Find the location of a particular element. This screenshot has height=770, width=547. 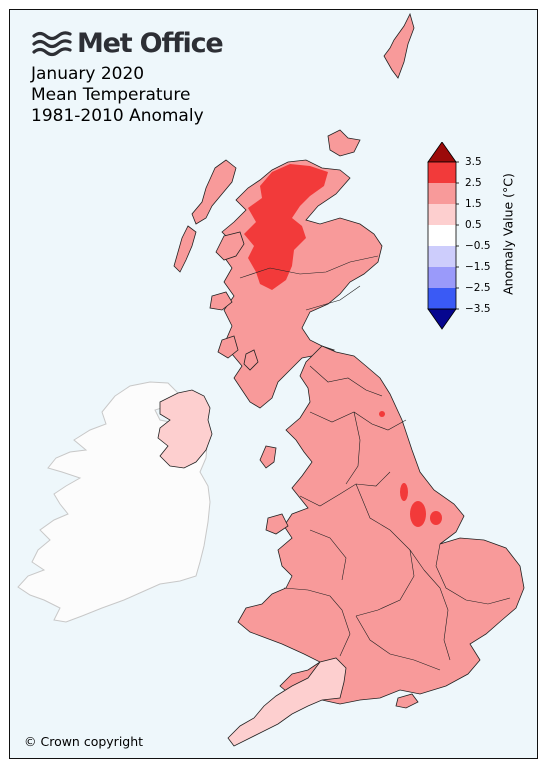

title-line-3: 1981-2010 Anomaly is located at coordinates (117, 116).